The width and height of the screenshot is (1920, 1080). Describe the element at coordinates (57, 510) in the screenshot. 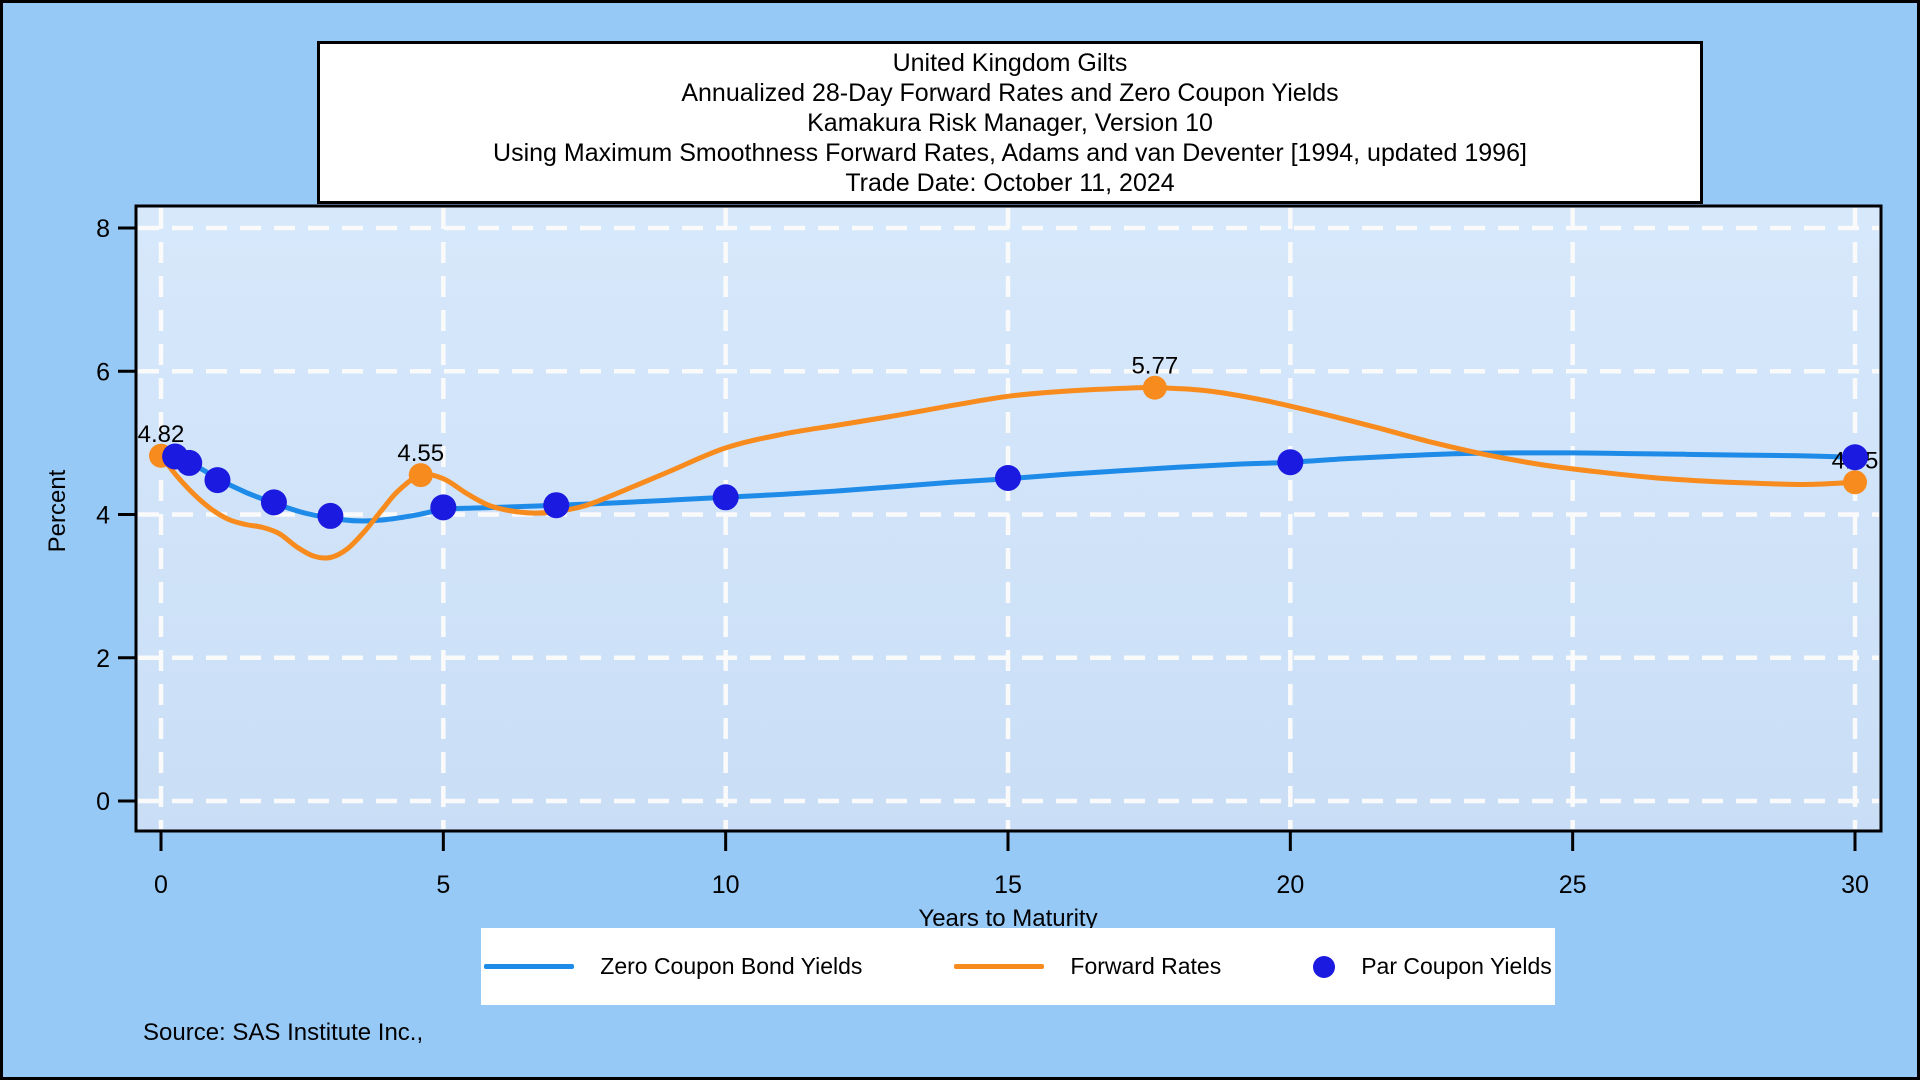

I see `y-axis-title: Percent` at that location.